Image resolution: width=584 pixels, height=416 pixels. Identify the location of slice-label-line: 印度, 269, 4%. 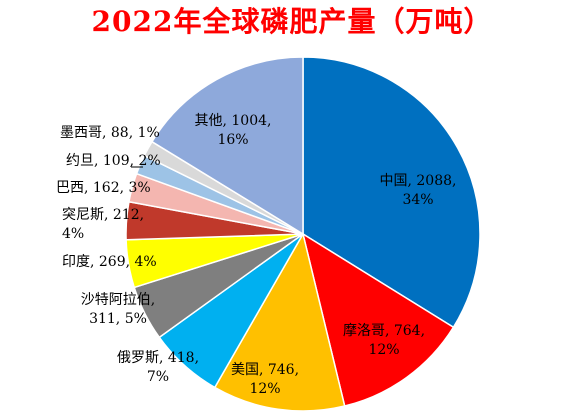
(109, 262).